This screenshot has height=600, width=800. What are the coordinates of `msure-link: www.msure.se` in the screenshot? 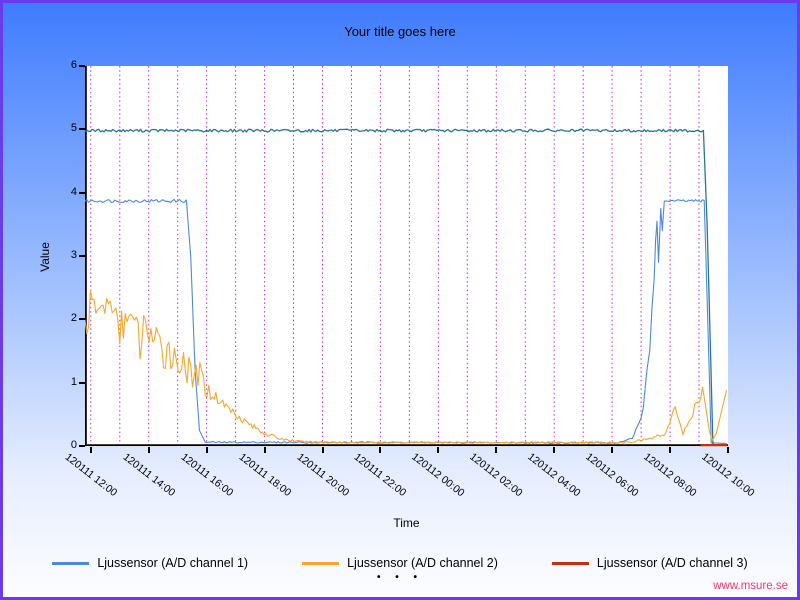 It's located at (750, 586).